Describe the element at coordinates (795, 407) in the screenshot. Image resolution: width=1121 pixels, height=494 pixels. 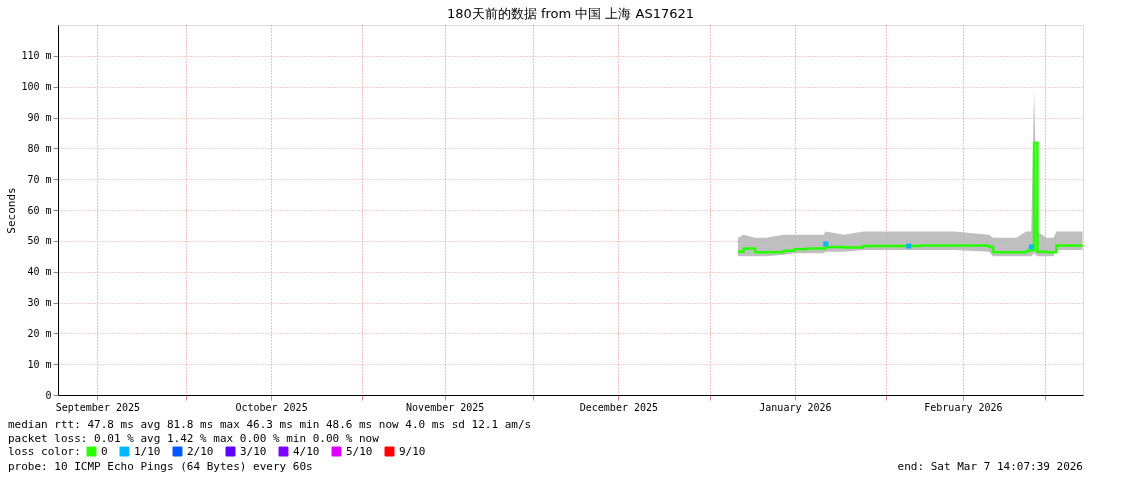
I see `x-tick-label: January 2026` at that location.